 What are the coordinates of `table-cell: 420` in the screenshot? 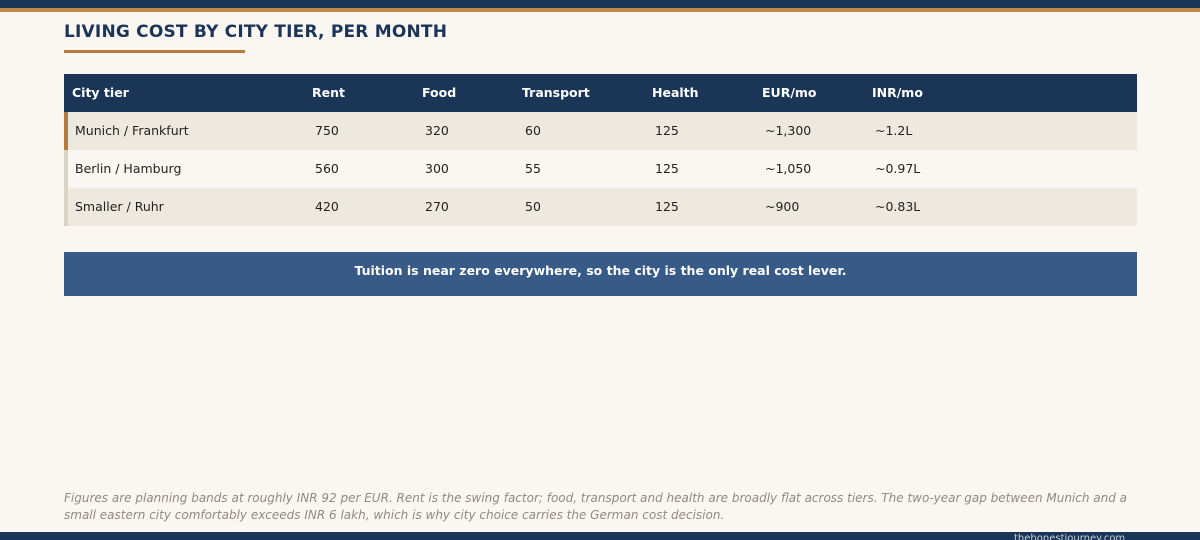 It's located at (327, 206).